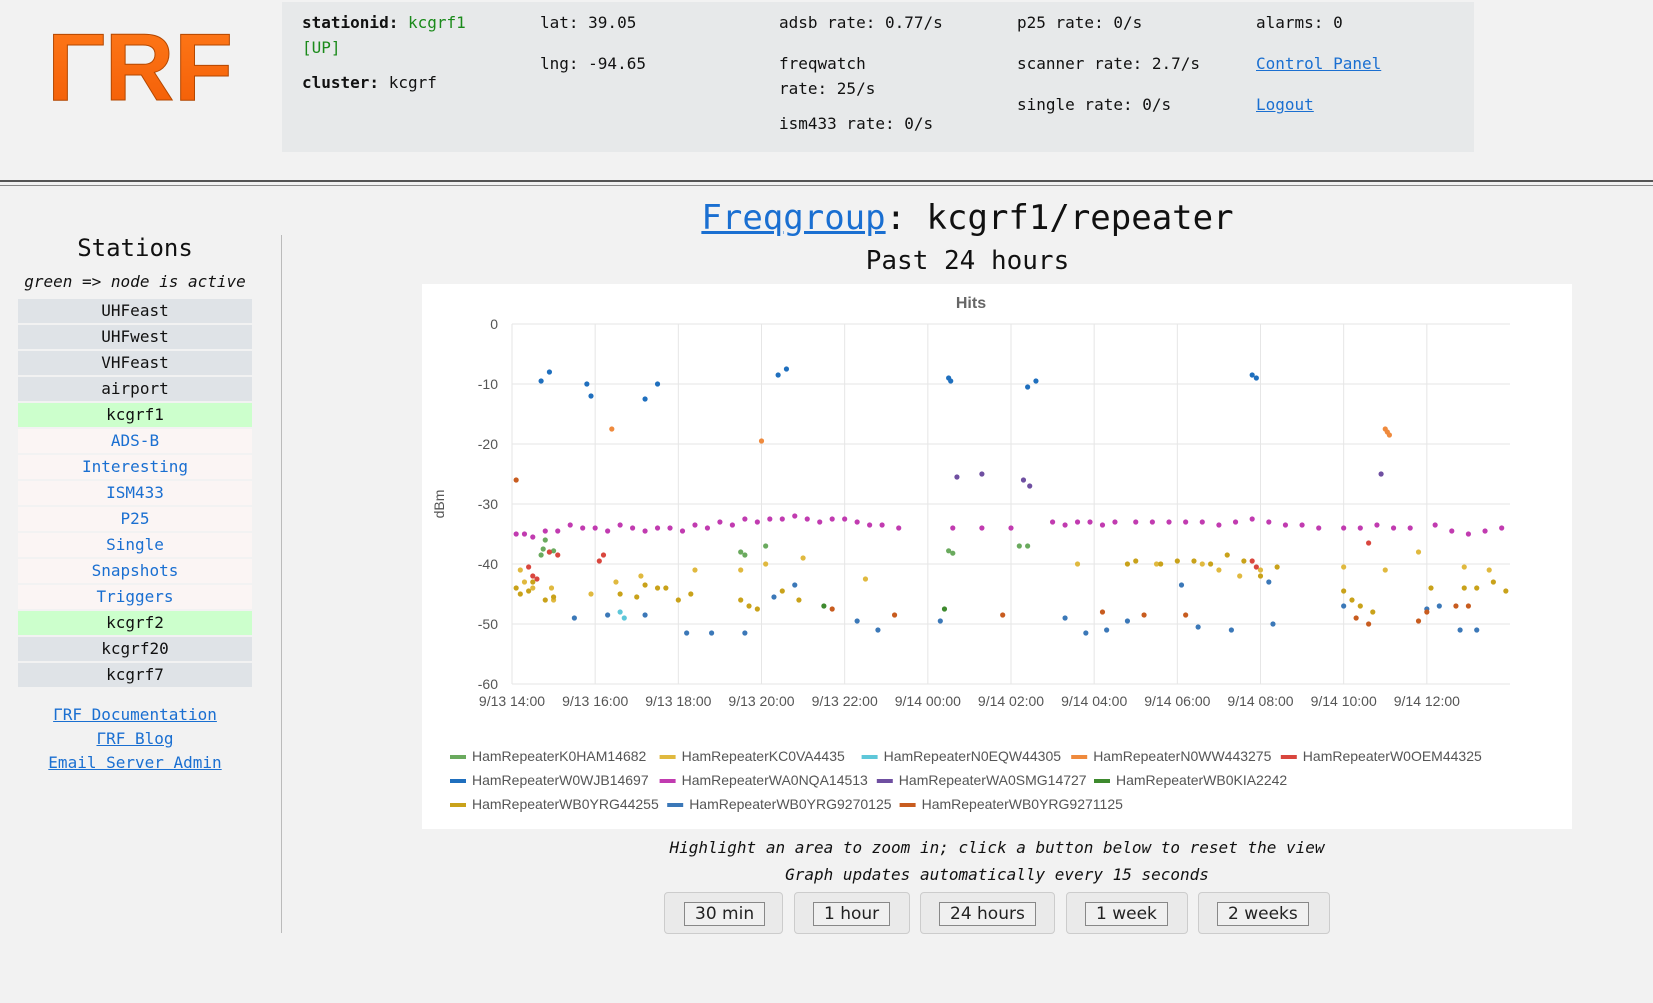 The height and width of the screenshot is (1003, 1653). I want to click on range-24hours-button: 24 hours, so click(987, 914).